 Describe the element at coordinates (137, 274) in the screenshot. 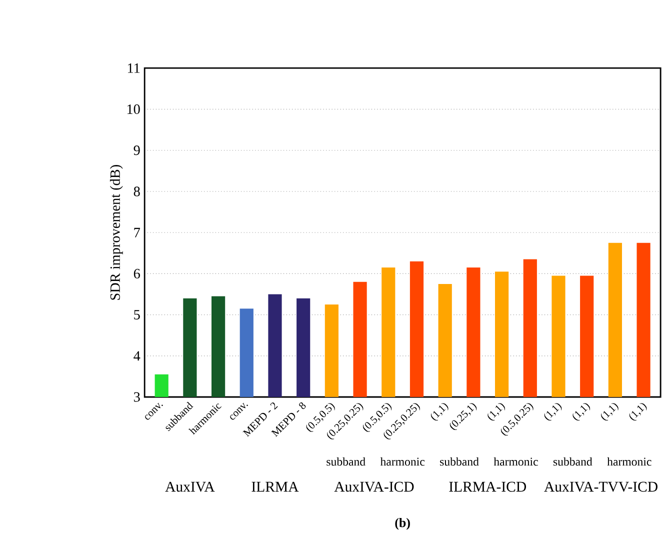

I see `y-tick-label: 6` at that location.